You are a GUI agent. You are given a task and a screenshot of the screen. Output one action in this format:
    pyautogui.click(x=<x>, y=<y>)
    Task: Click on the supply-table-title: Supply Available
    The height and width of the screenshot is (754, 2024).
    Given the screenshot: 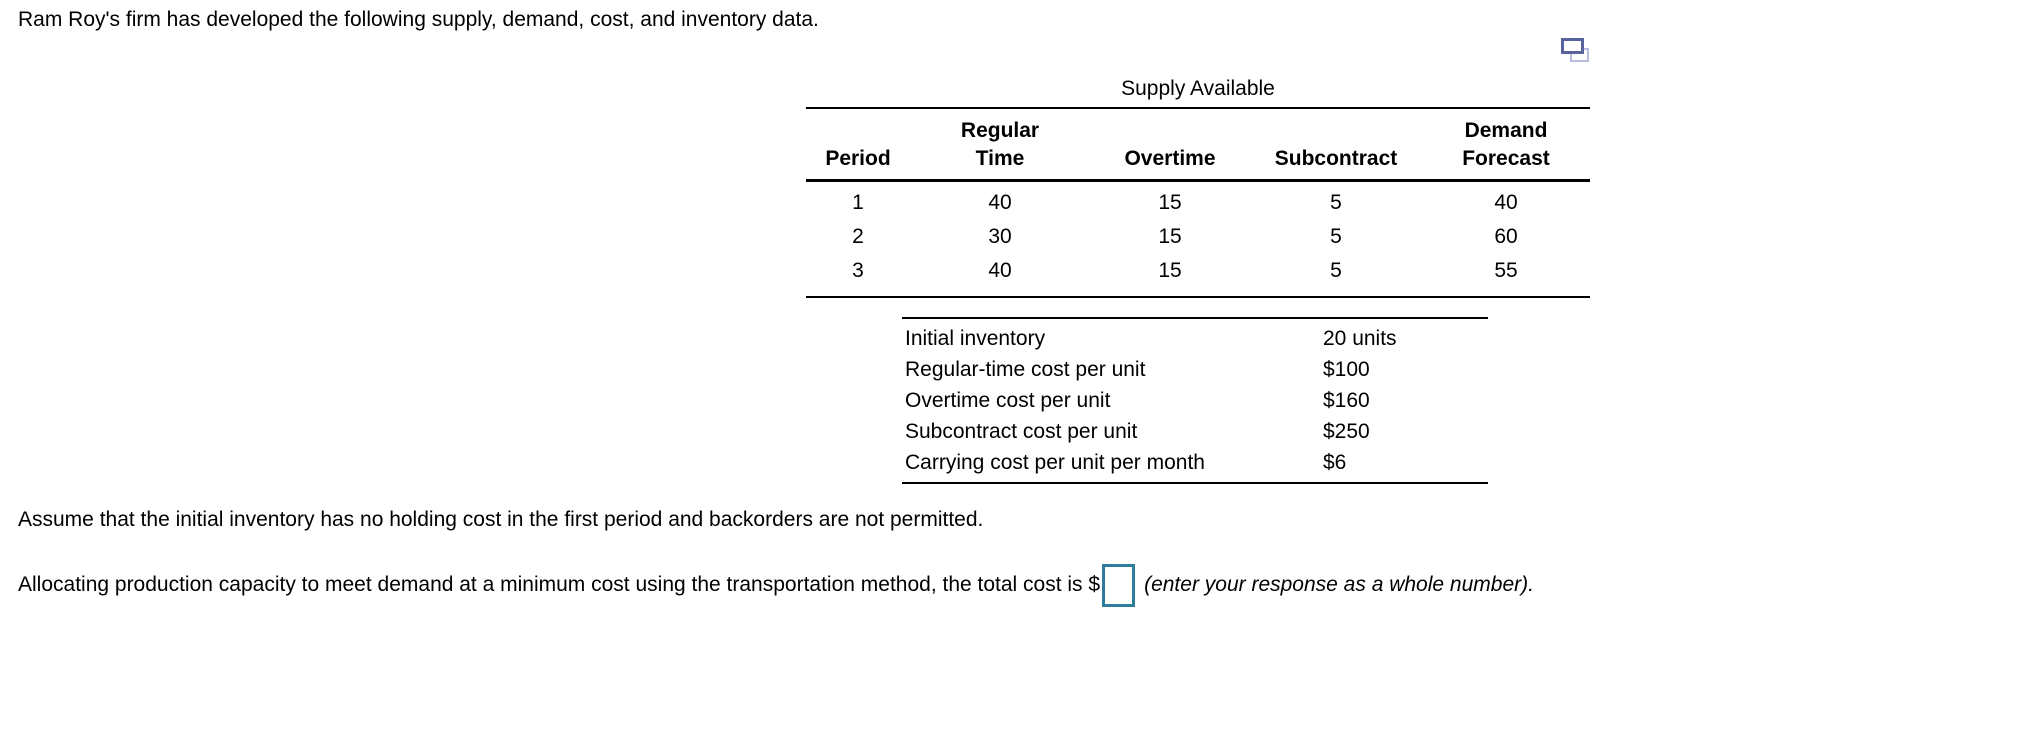 What is the action you would take?
    pyautogui.click(x=1198, y=93)
    